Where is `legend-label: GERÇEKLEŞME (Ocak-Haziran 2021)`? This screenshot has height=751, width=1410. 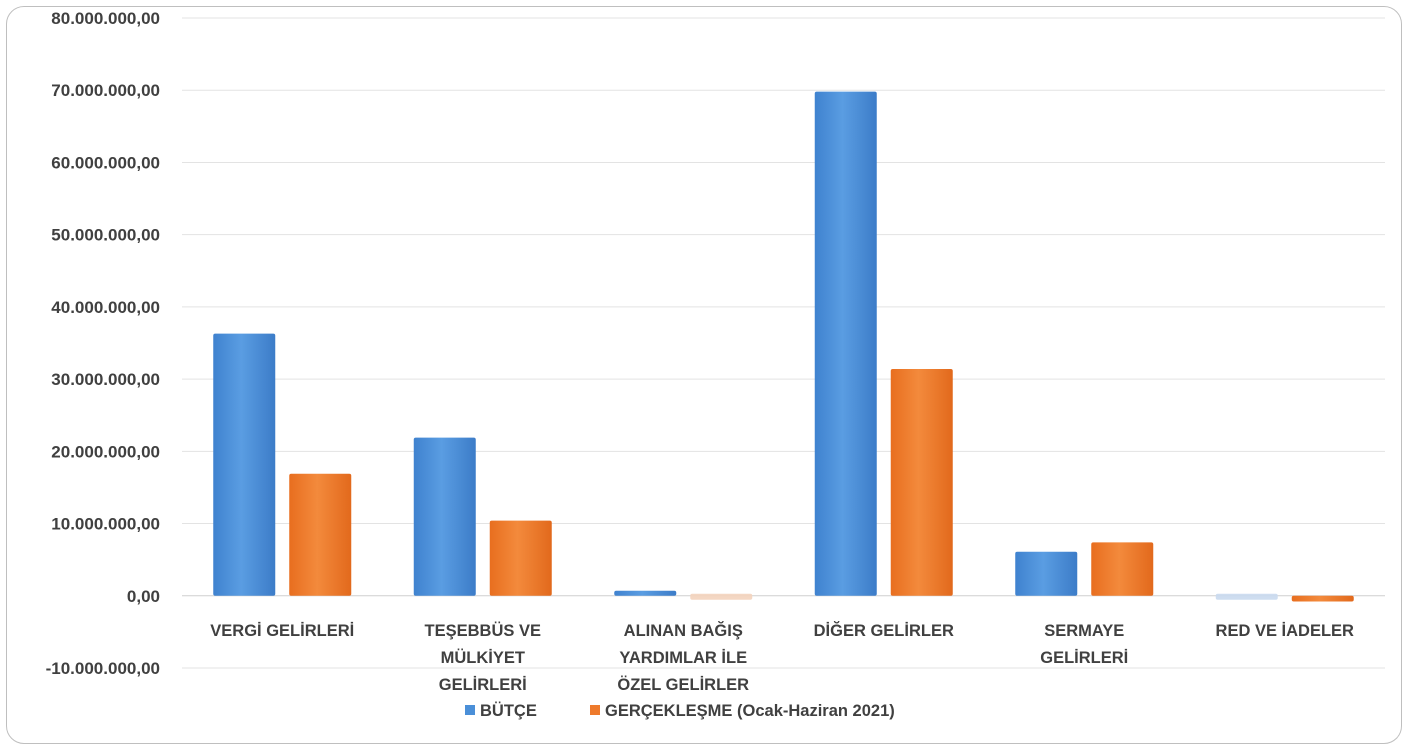 legend-label: GERÇEKLEŞME (Ocak-Haziran 2021) is located at coordinates (750, 711).